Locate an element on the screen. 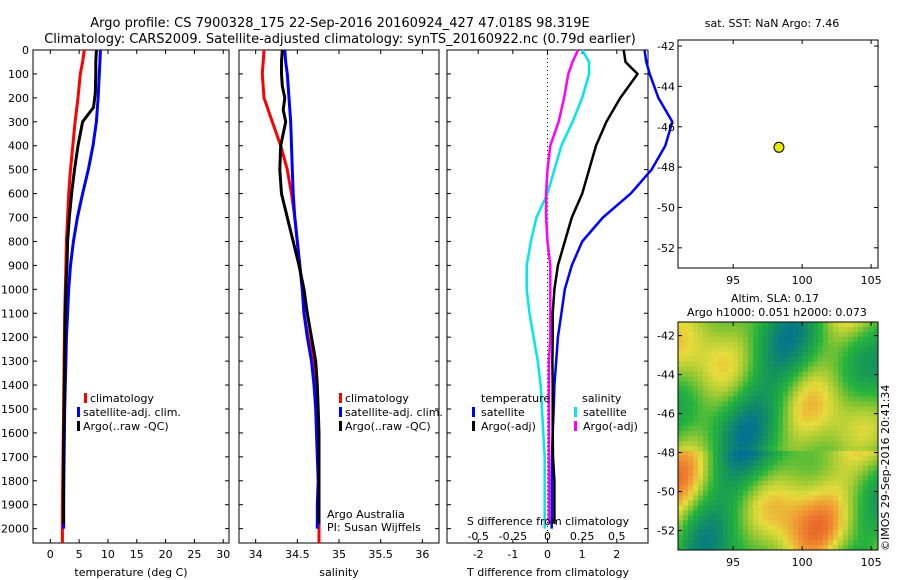  x-tick-label: 1 is located at coordinates (582, 554).